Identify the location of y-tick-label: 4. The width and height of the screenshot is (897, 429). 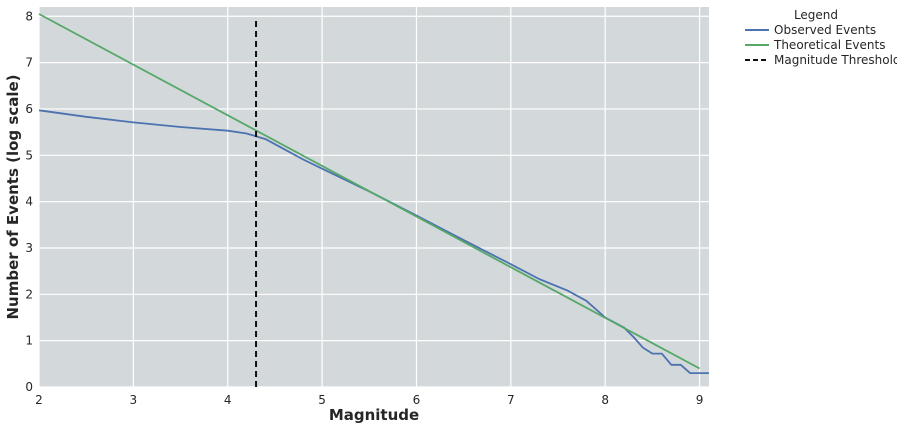
(29, 202).